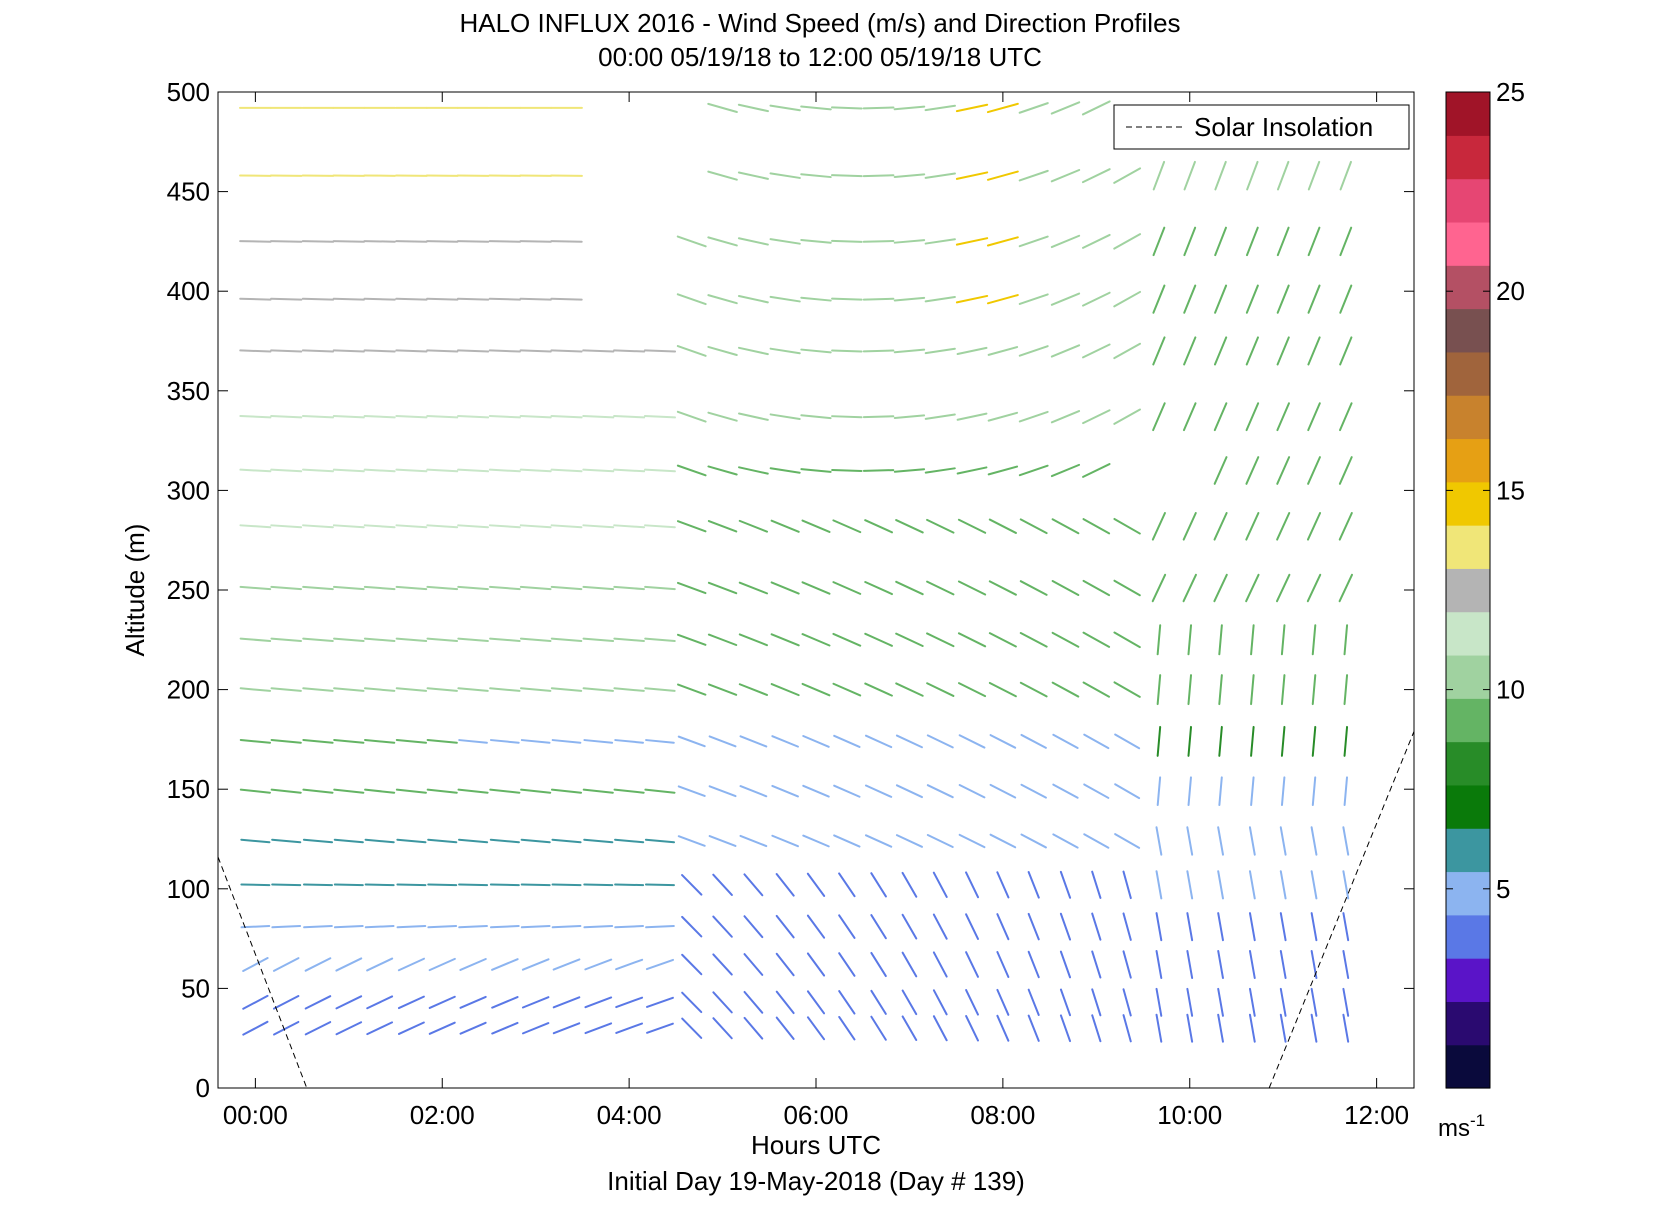 Image resolution: width=1679 pixels, height=1216 pixels. Describe the element at coordinates (188, 490) in the screenshot. I see `y-tick-label: 300` at that location.